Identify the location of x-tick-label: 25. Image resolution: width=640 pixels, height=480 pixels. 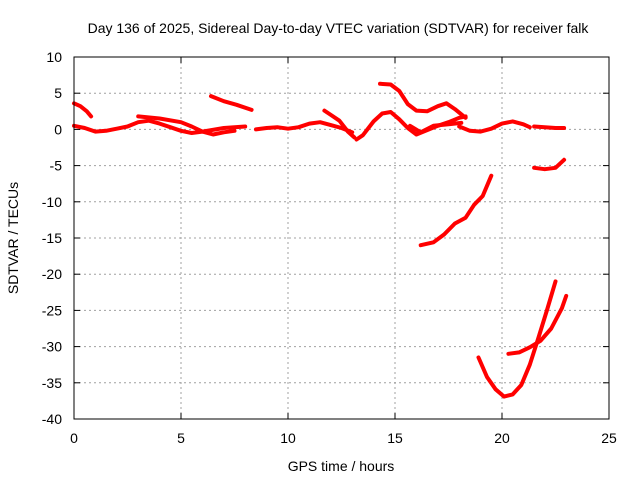
(609, 438).